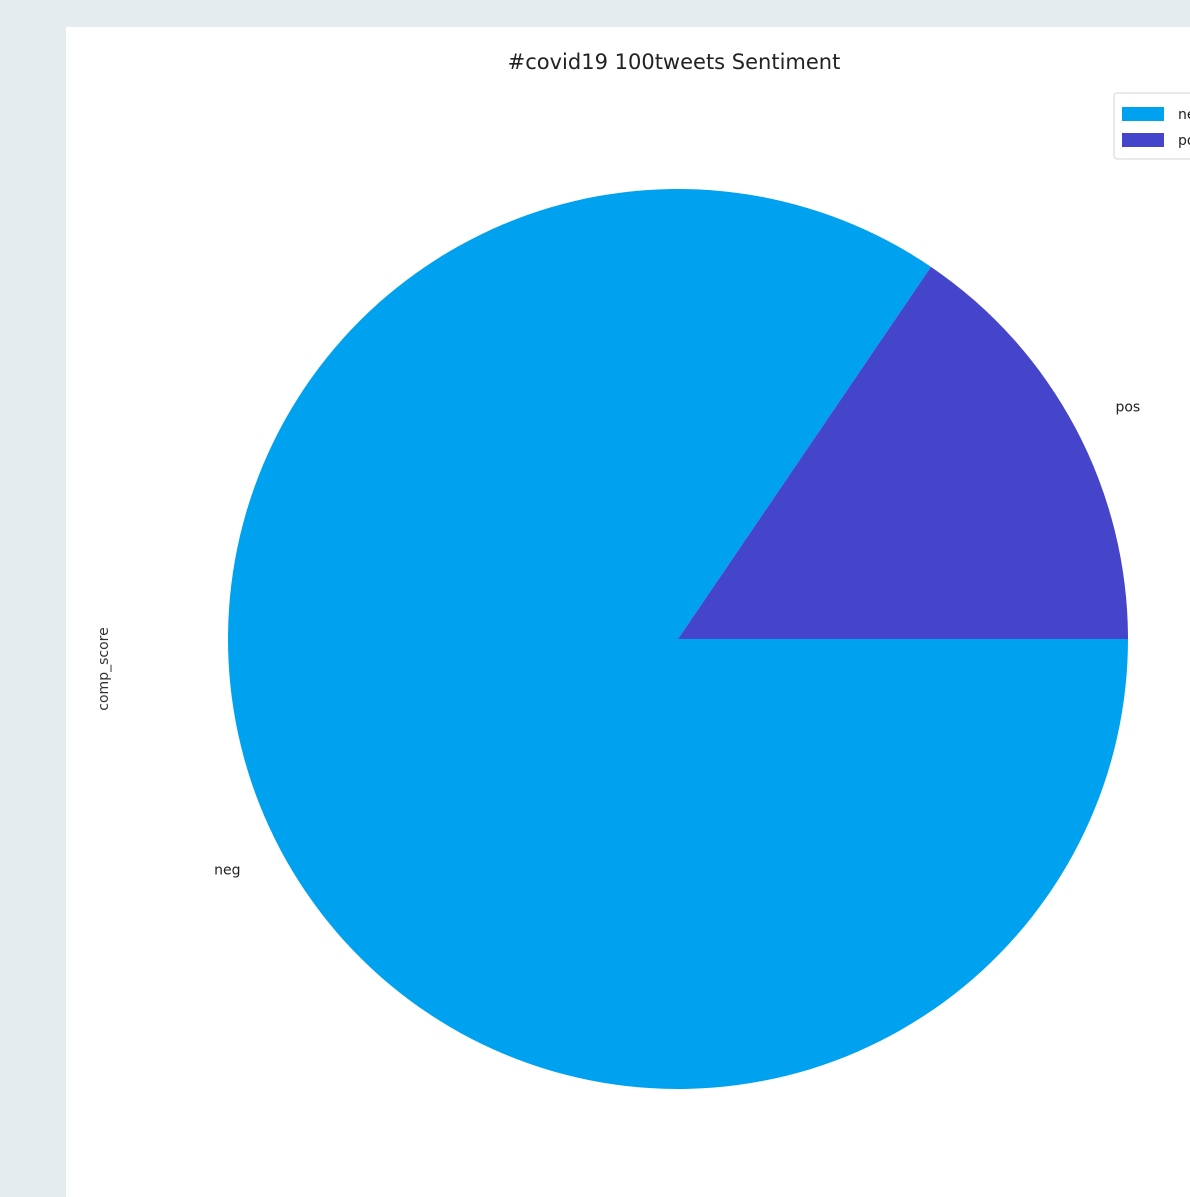 Image resolution: width=1190 pixels, height=1197 pixels. Describe the element at coordinates (1143, 114) in the screenshot. I see `legend-swatch-neg` at that location.